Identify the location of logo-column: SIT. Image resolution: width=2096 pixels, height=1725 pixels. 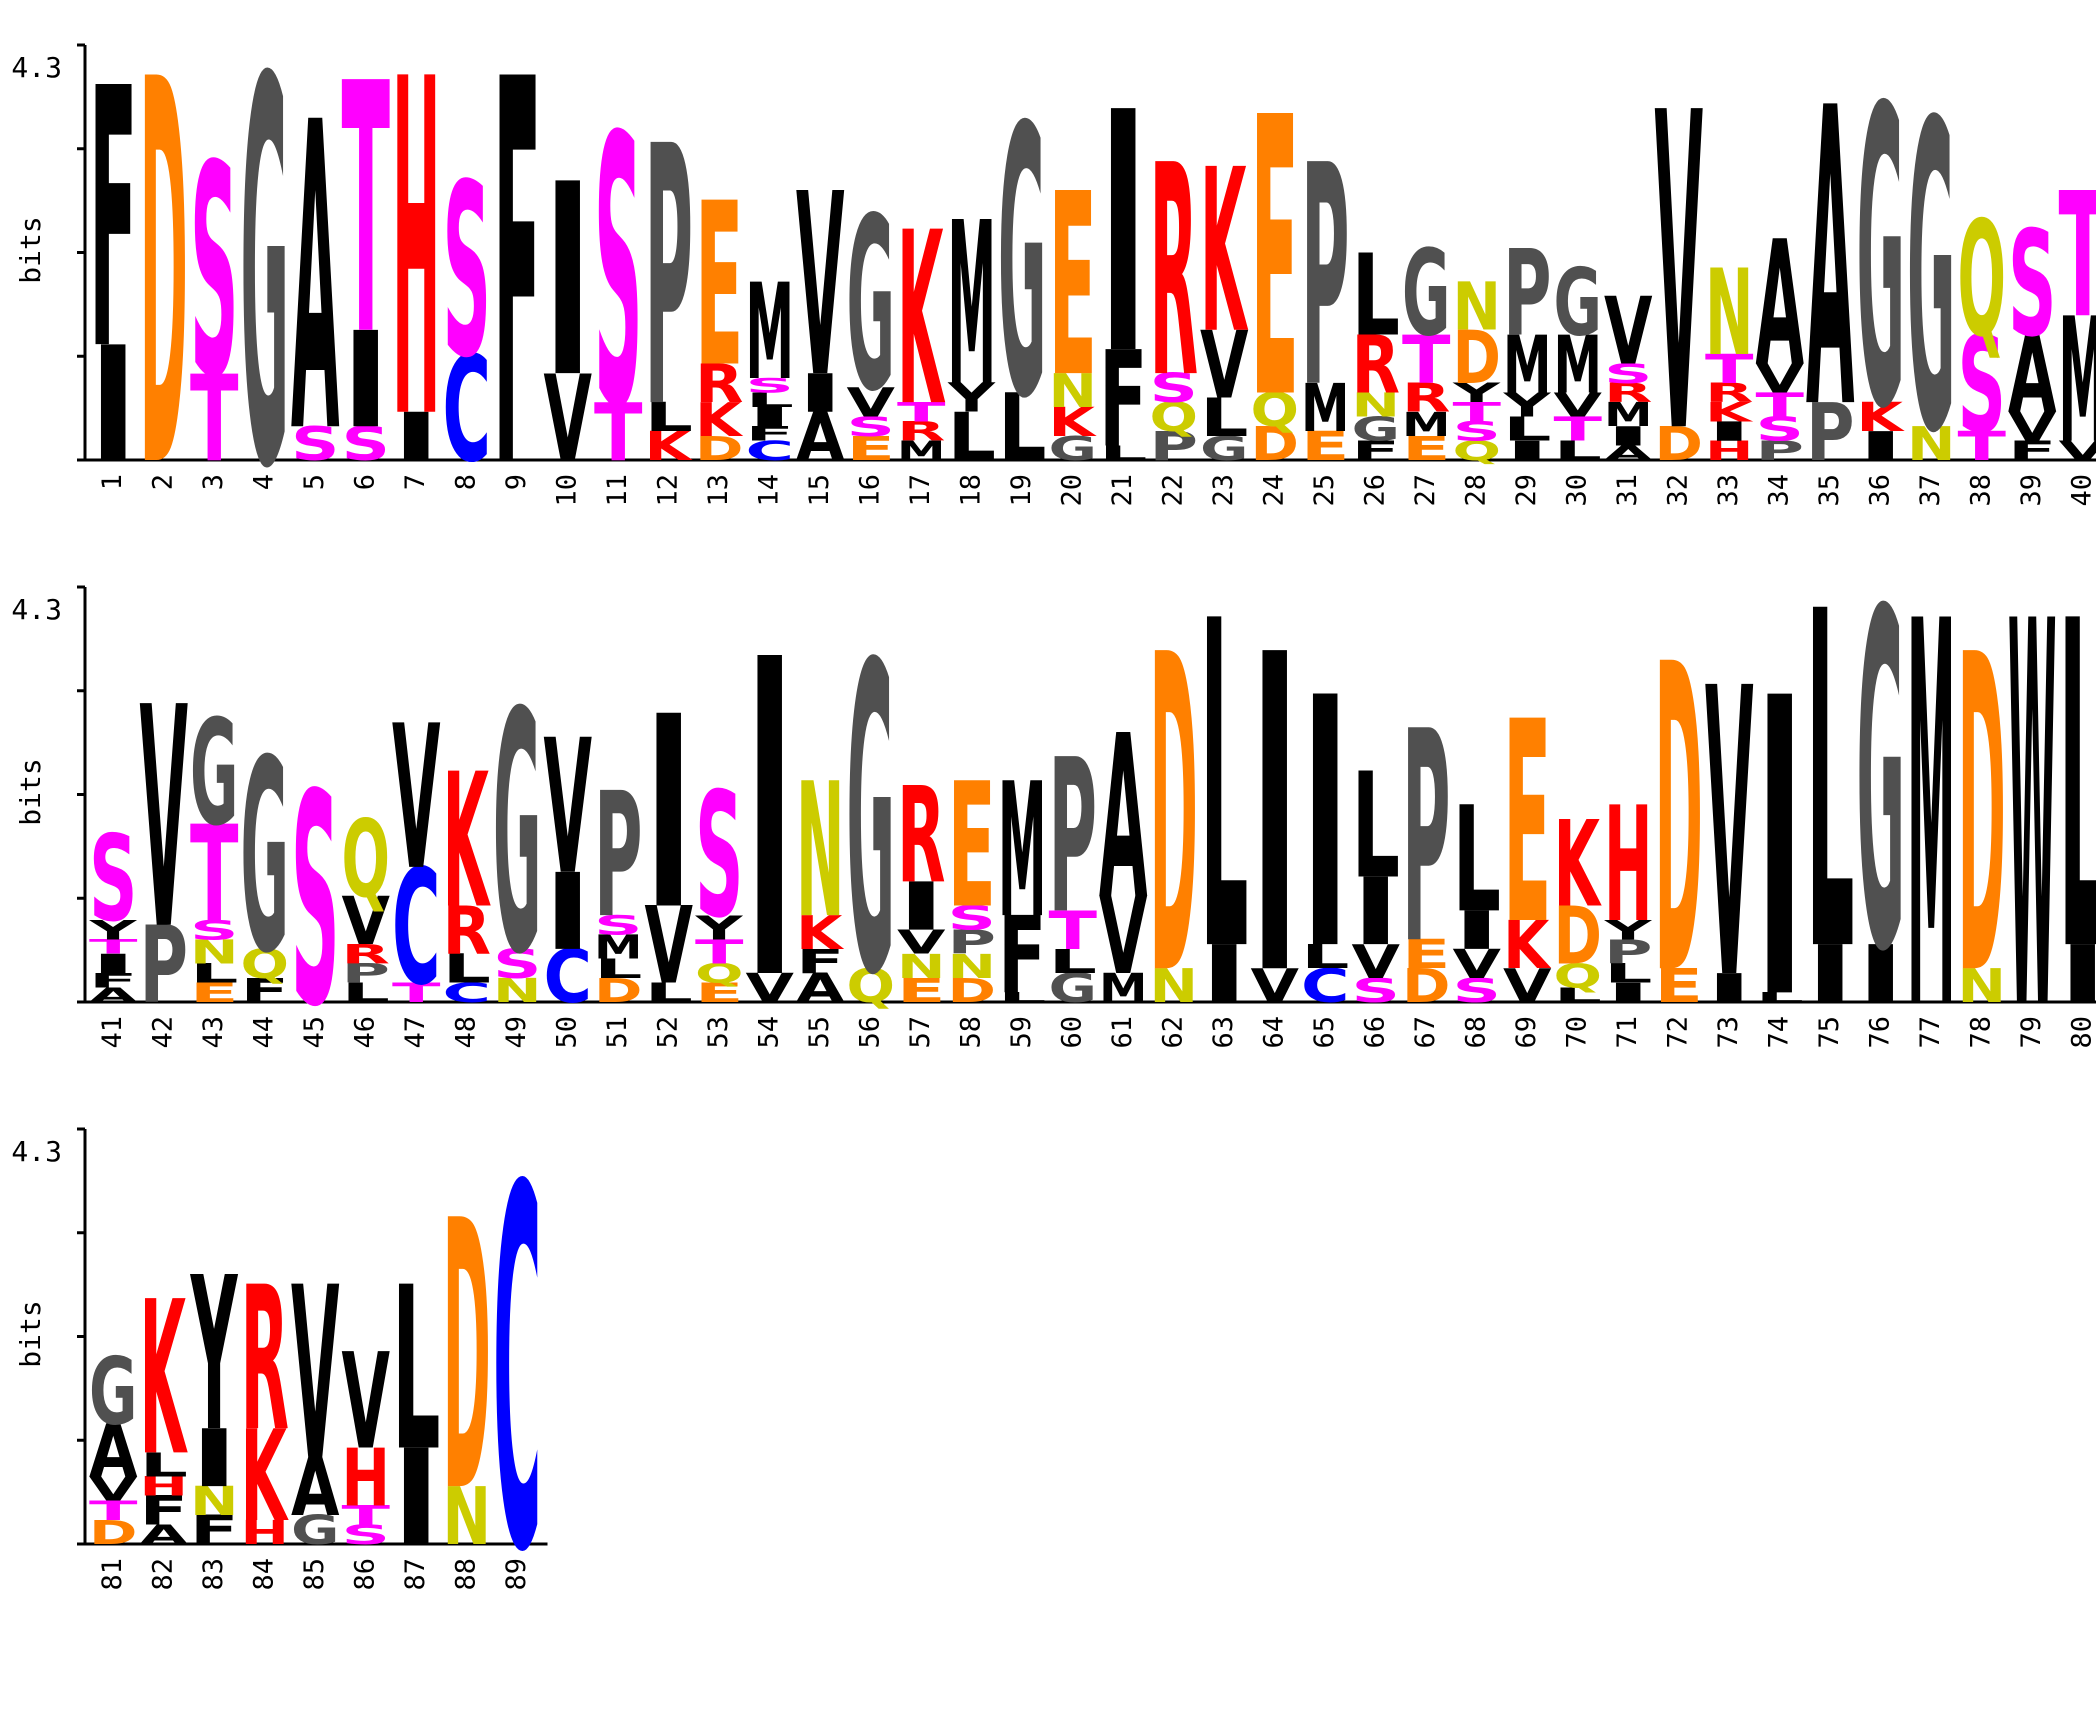
(366, 241).